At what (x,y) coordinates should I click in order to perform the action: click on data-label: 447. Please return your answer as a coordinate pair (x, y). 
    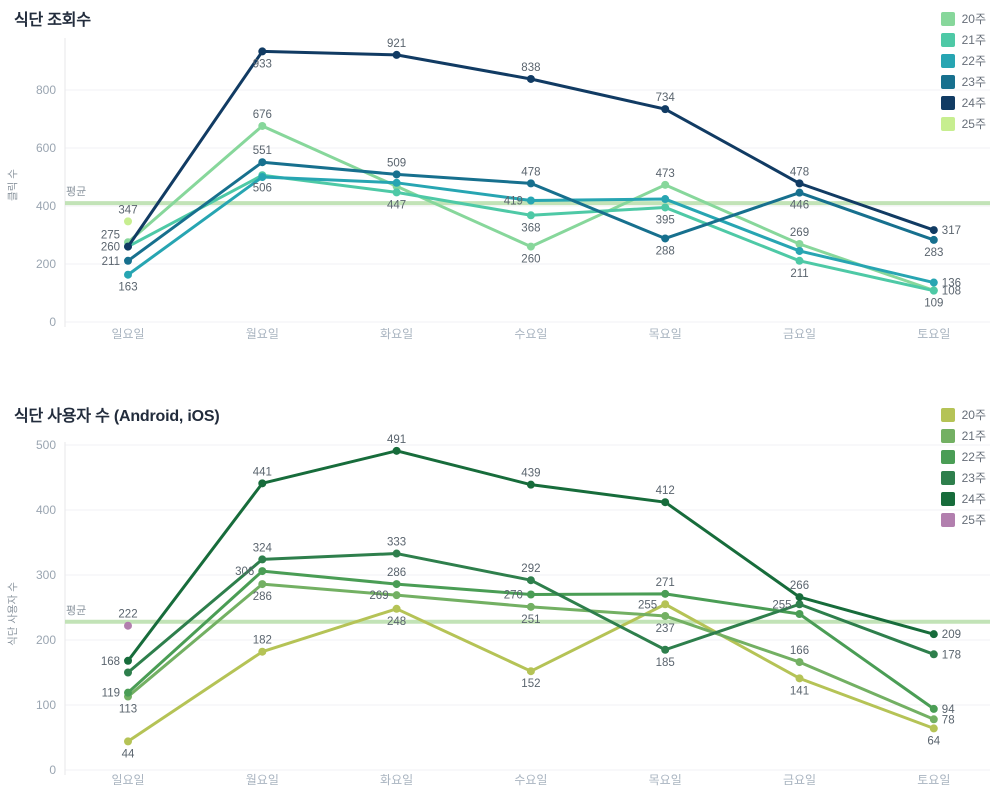
    Looking at the image, I should click on (396, 205).